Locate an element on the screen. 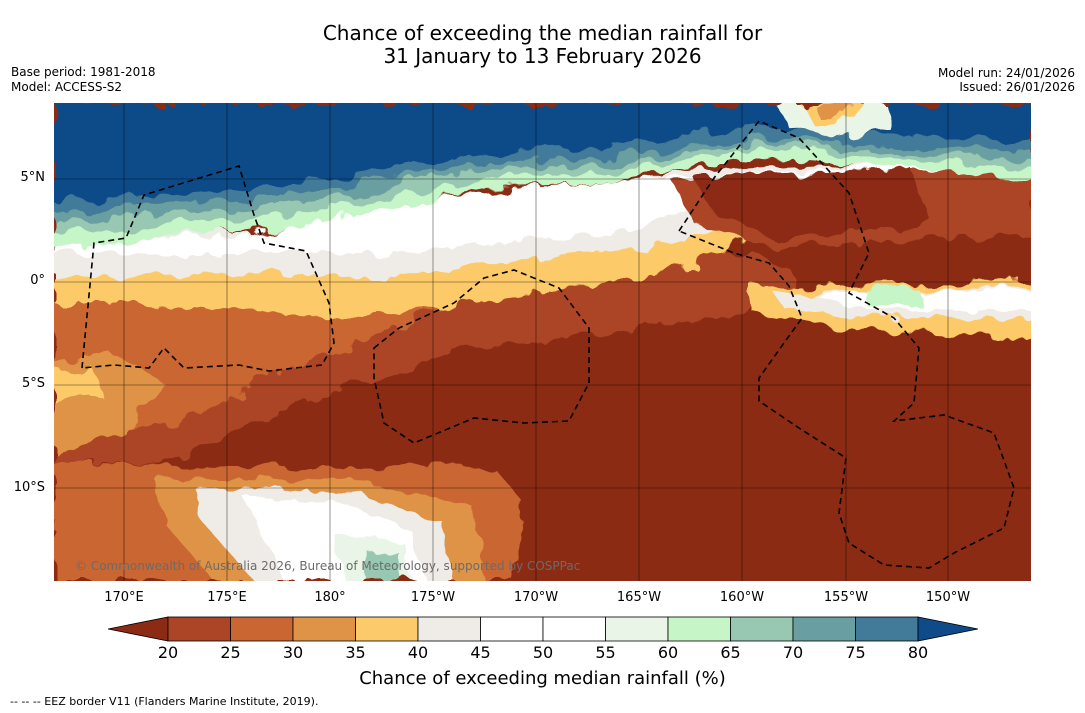  model-name: Model: ACCESS-S2 is located at coordinates (67, 87).